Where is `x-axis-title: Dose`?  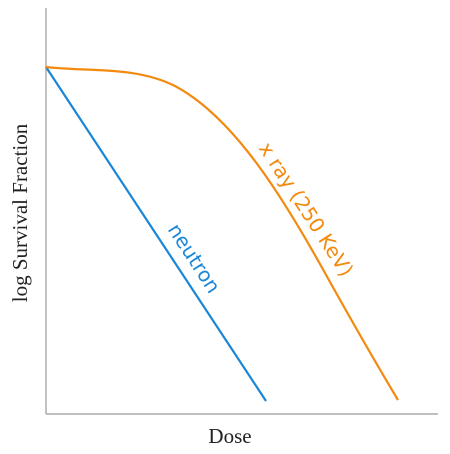 x-axis-title: Dose is located at coordinates (229, 436).